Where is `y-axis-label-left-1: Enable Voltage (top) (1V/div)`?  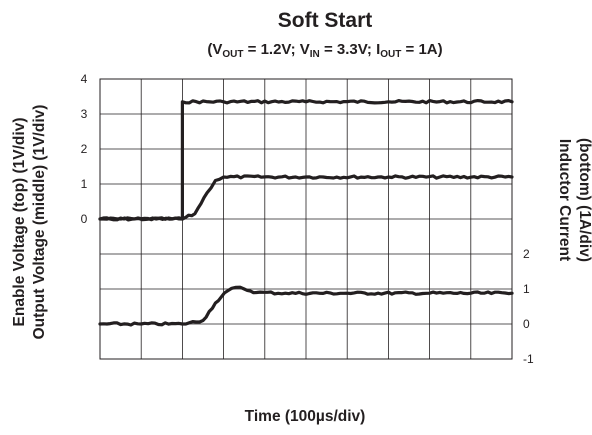
y-axis-label-left-1: Enable Voltage (top) (1V/div) is located at coordinates (19, 222).